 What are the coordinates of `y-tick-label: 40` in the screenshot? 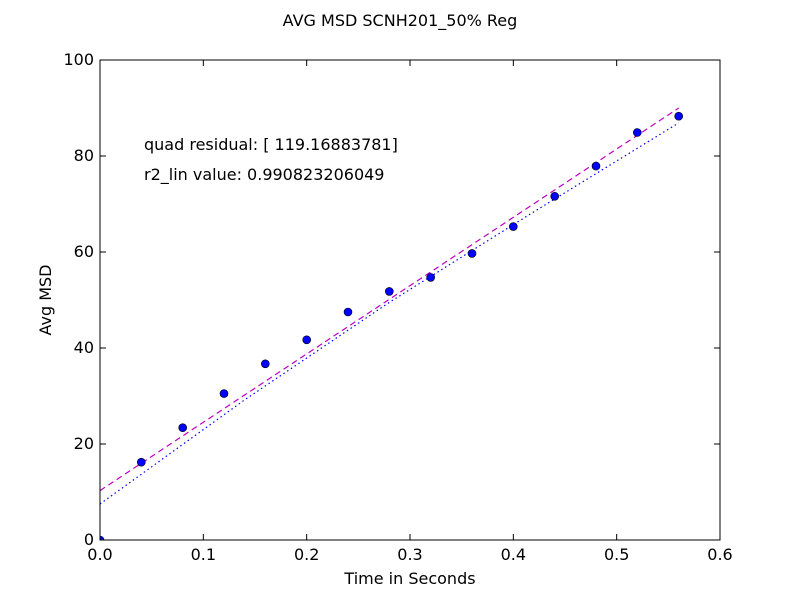 It's located at (84, 347).